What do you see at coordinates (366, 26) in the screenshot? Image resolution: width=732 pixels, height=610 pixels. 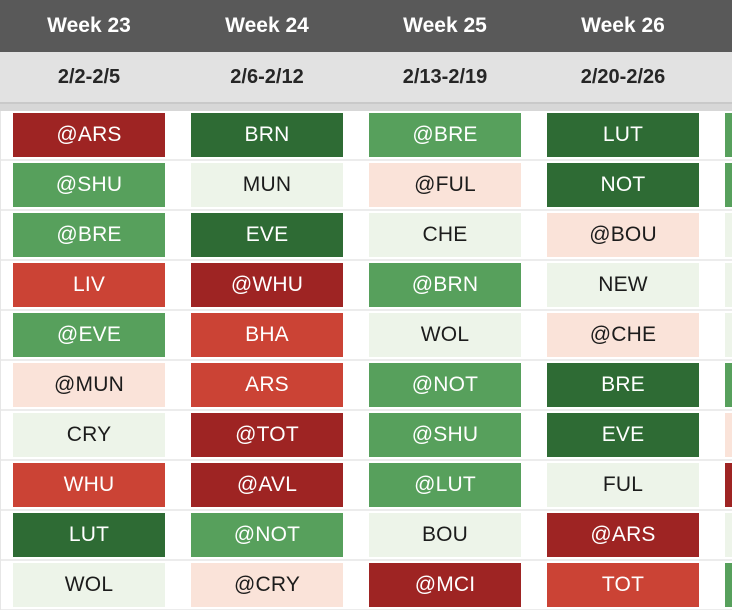 I see `week-header-row: Week 23 Week 24 Week 25 Week 26` at bounding box center [366, 26].